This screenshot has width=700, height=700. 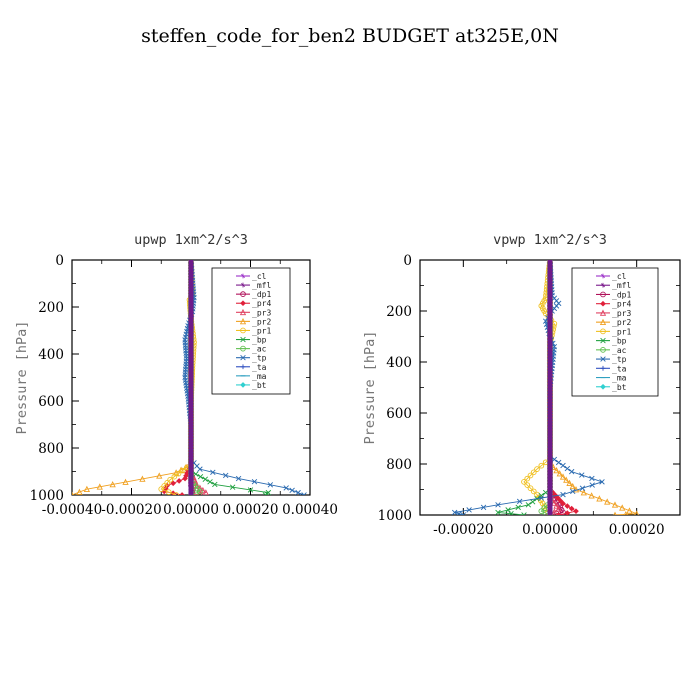 I want to click on legend-label: _bp, so click(x=259, y=340).